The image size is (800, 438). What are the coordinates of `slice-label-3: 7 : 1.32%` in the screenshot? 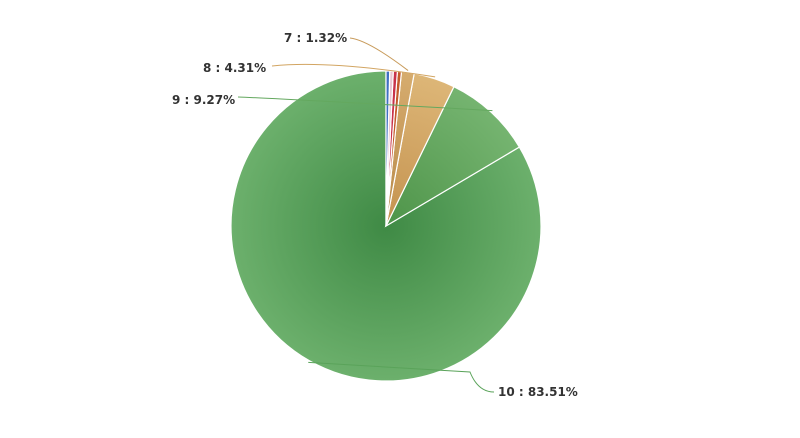 It's located at (315, 38).